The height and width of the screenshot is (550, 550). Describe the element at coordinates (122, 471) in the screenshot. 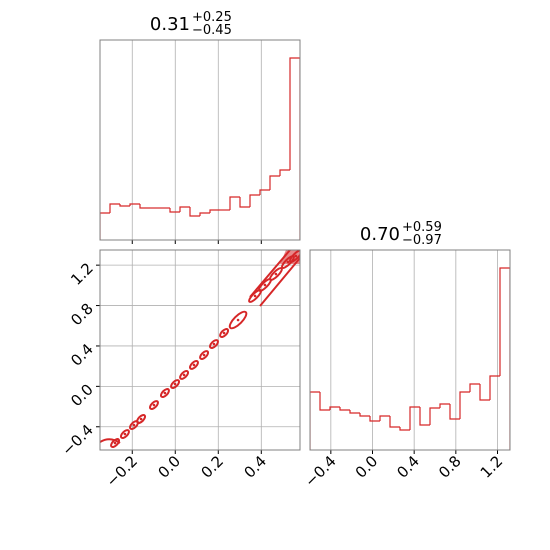

I see `x-tick-label: −0.2` at that location.